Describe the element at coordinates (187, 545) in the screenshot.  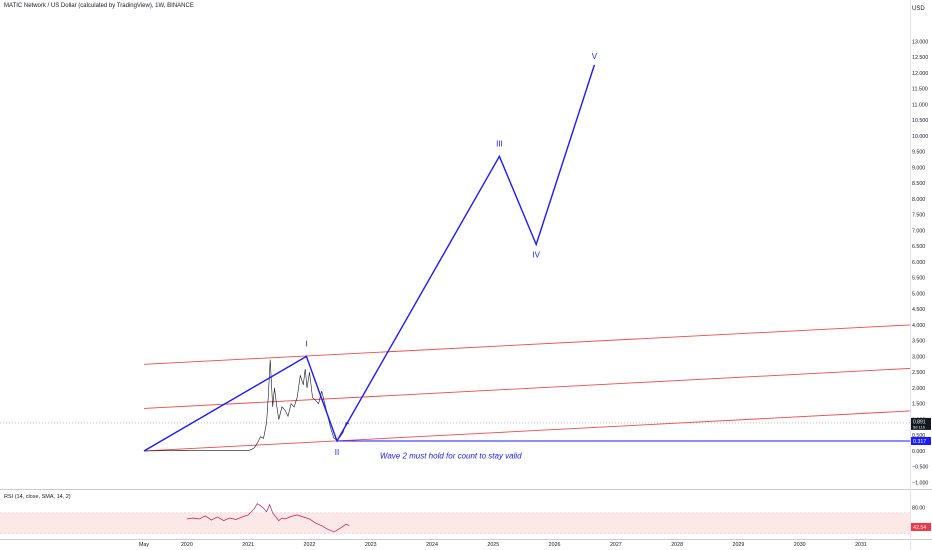
I see `x-tick-label: 2020` at that location.